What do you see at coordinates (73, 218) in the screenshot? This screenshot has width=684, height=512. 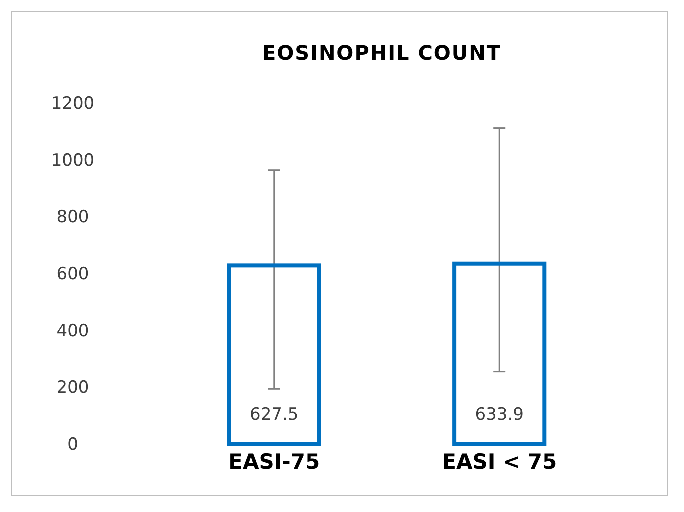 I see `y-tick-label: 800` at bounding box center [73, 218].